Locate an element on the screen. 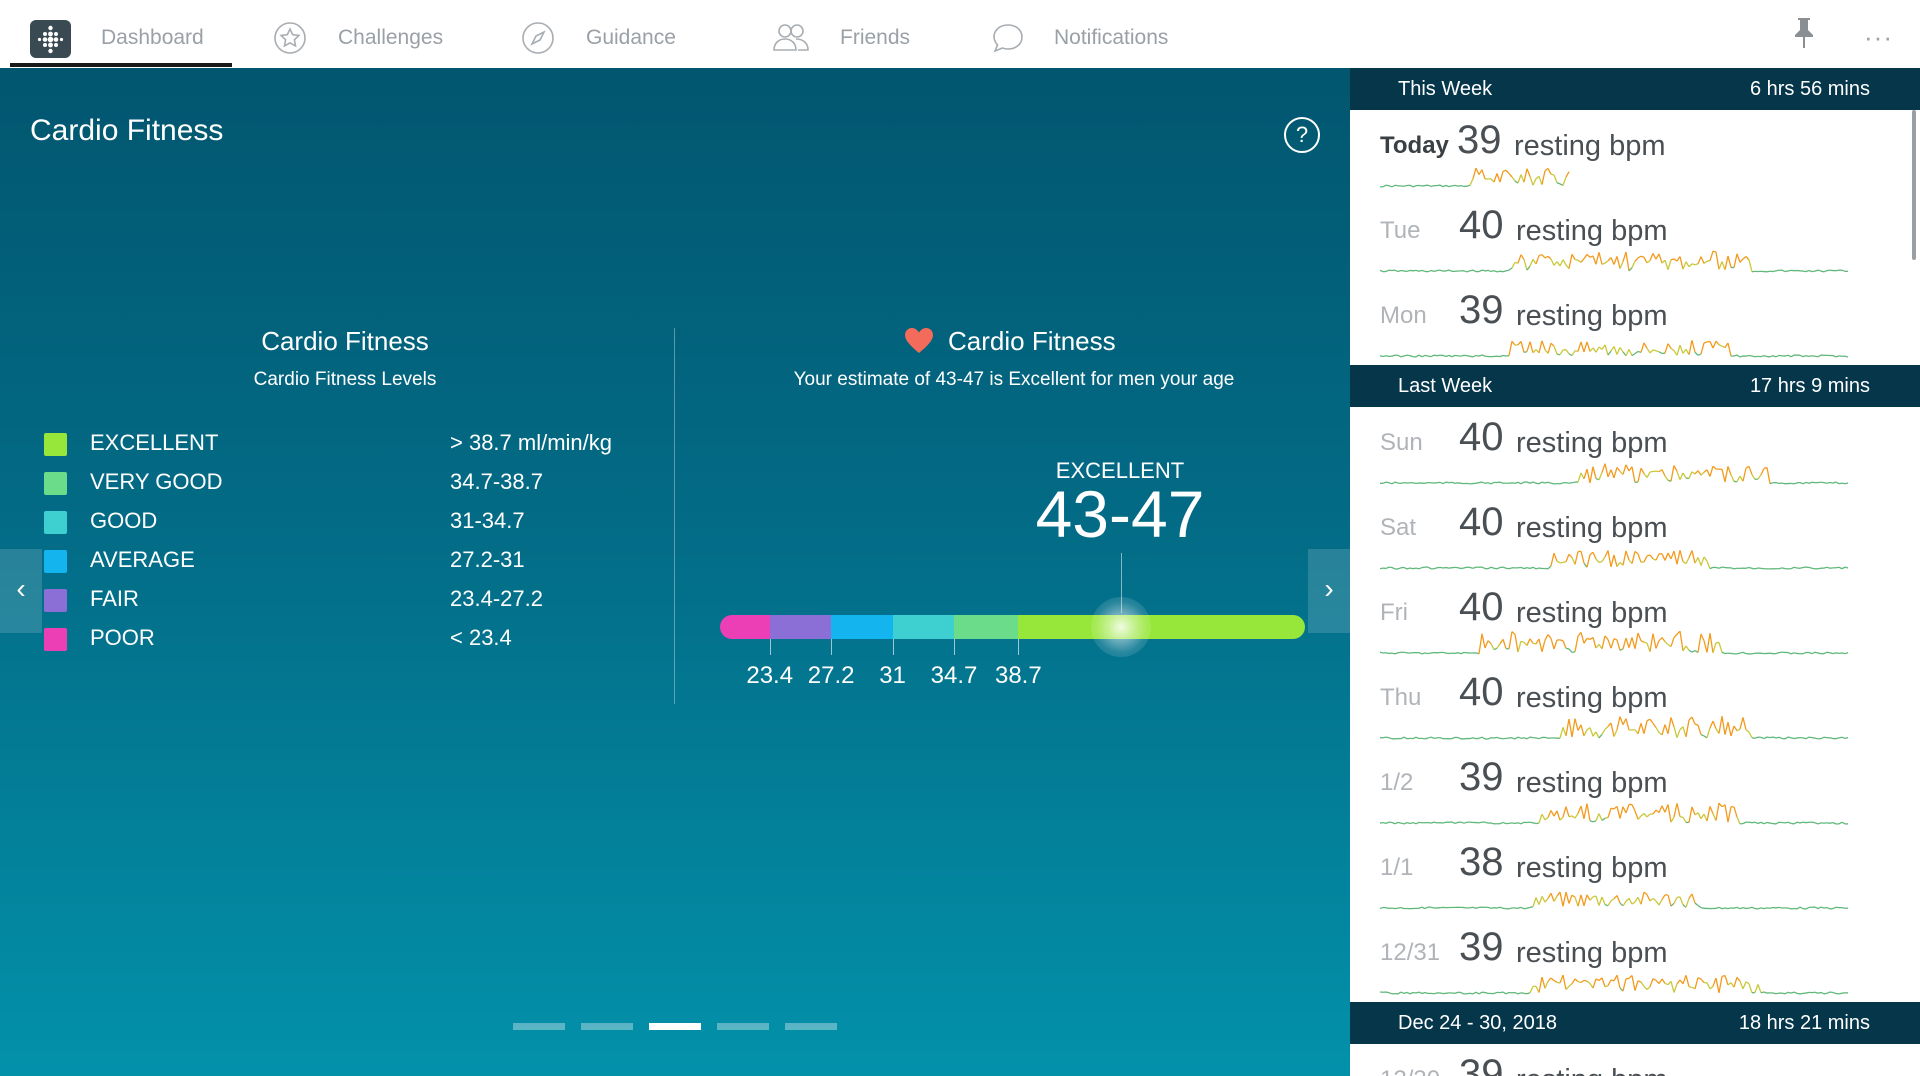  day-row: 1/1 38 resting bpm is located at coordinates (1630, 874).